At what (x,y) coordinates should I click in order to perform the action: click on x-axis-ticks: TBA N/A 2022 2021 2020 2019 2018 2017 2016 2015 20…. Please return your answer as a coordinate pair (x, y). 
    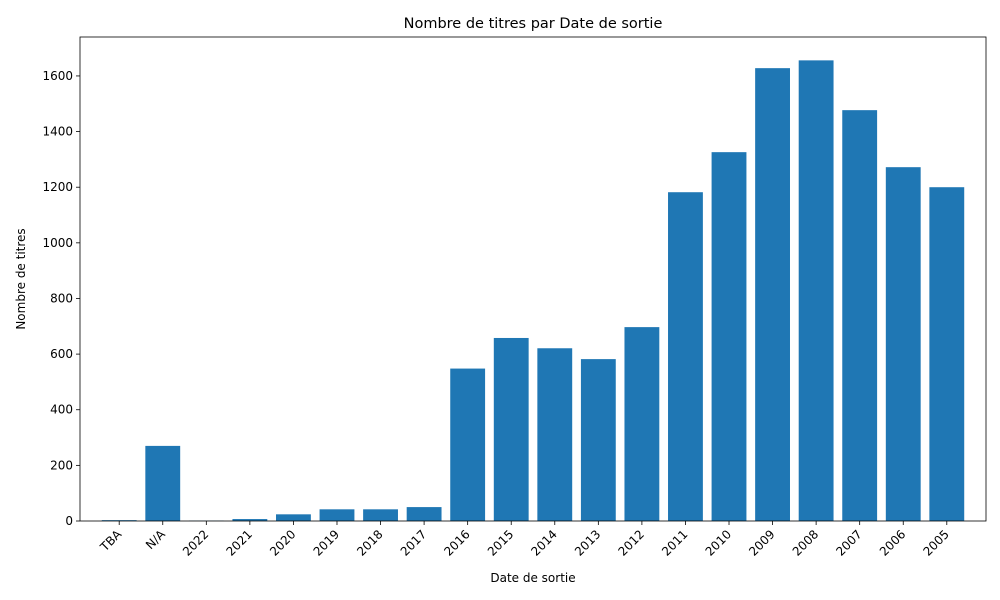
    Looking at the image, I should click on (524, 540).